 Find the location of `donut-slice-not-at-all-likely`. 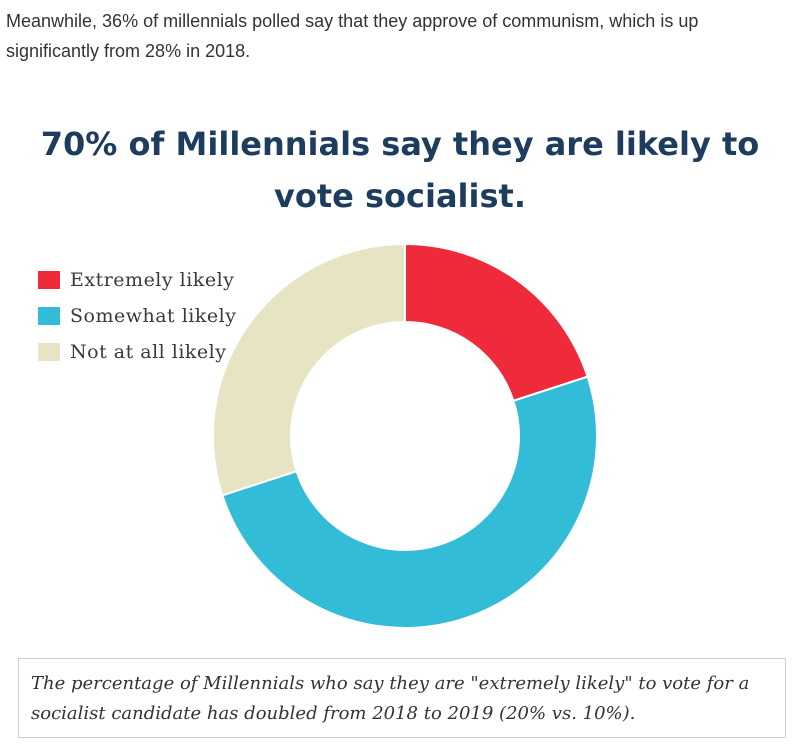

donut-slice-not-at-all-likely is located at coordinates (309, 369).